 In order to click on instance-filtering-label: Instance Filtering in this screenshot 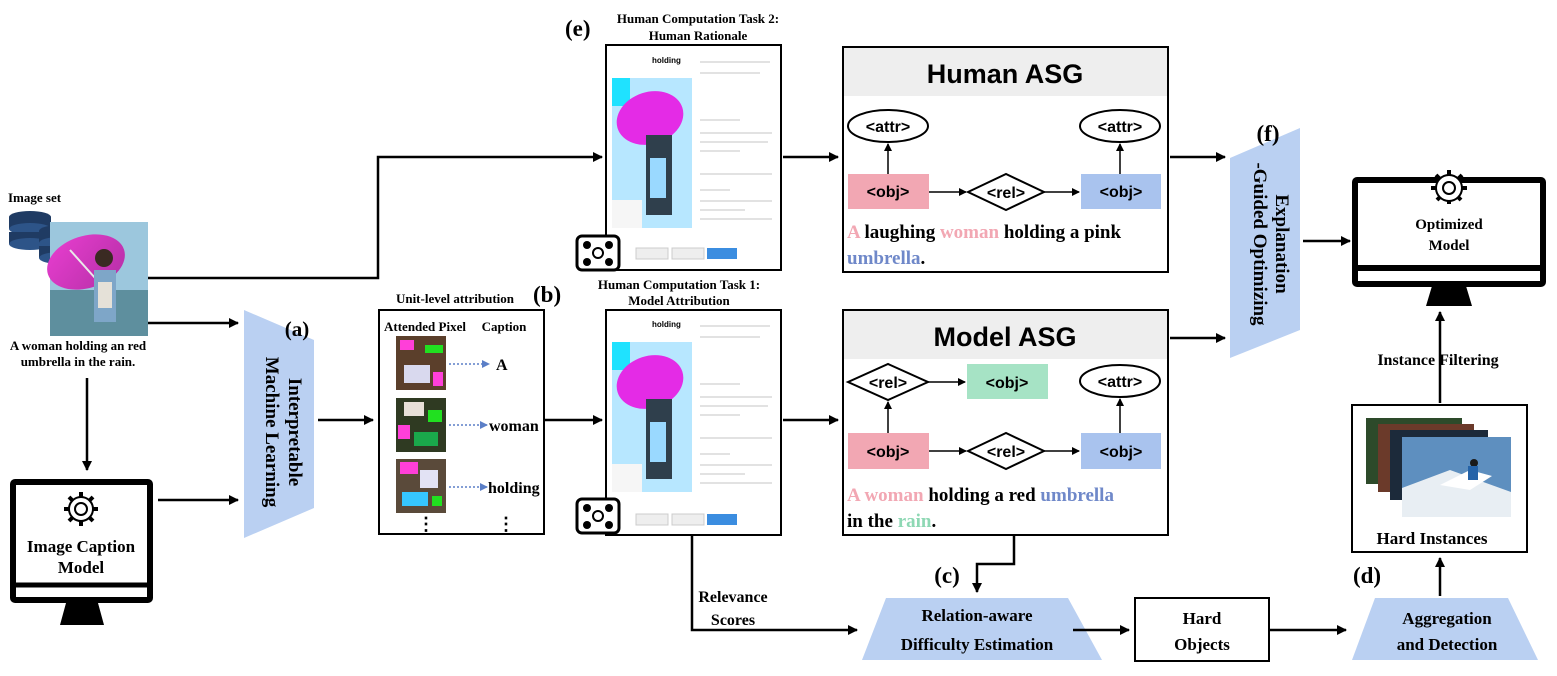, I will do `click(1437, 360)`.